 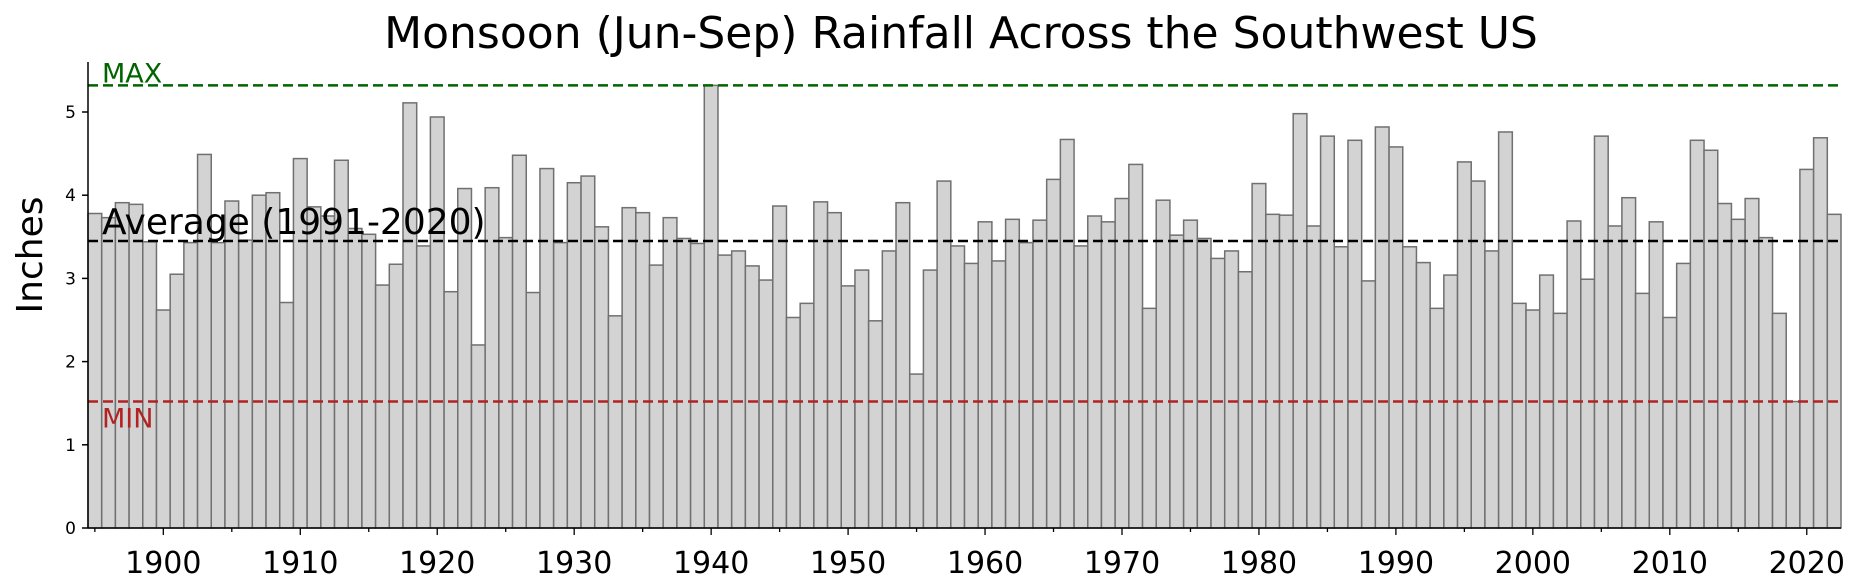 What do you see at coordinates (70, 279) in the screenshot?
I see `y-tick-label: 3` at bounding box center [70, 279].